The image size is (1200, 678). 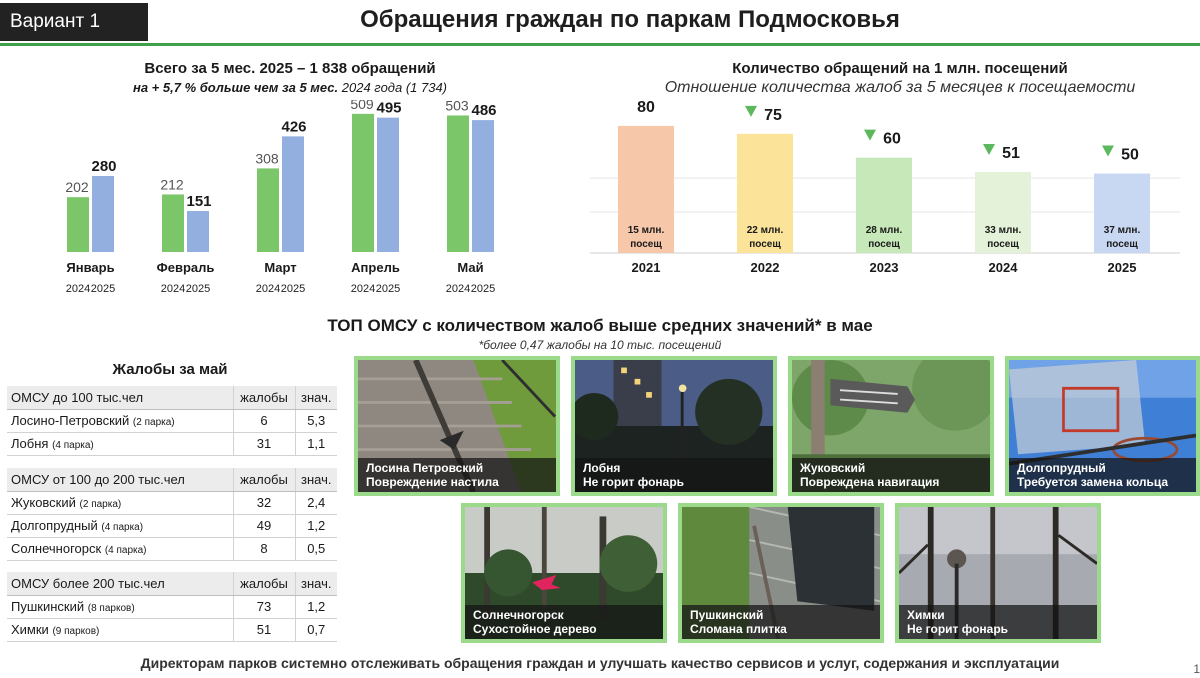 I want to click on year-tick-label: 2023, so click(x=884, y=267).